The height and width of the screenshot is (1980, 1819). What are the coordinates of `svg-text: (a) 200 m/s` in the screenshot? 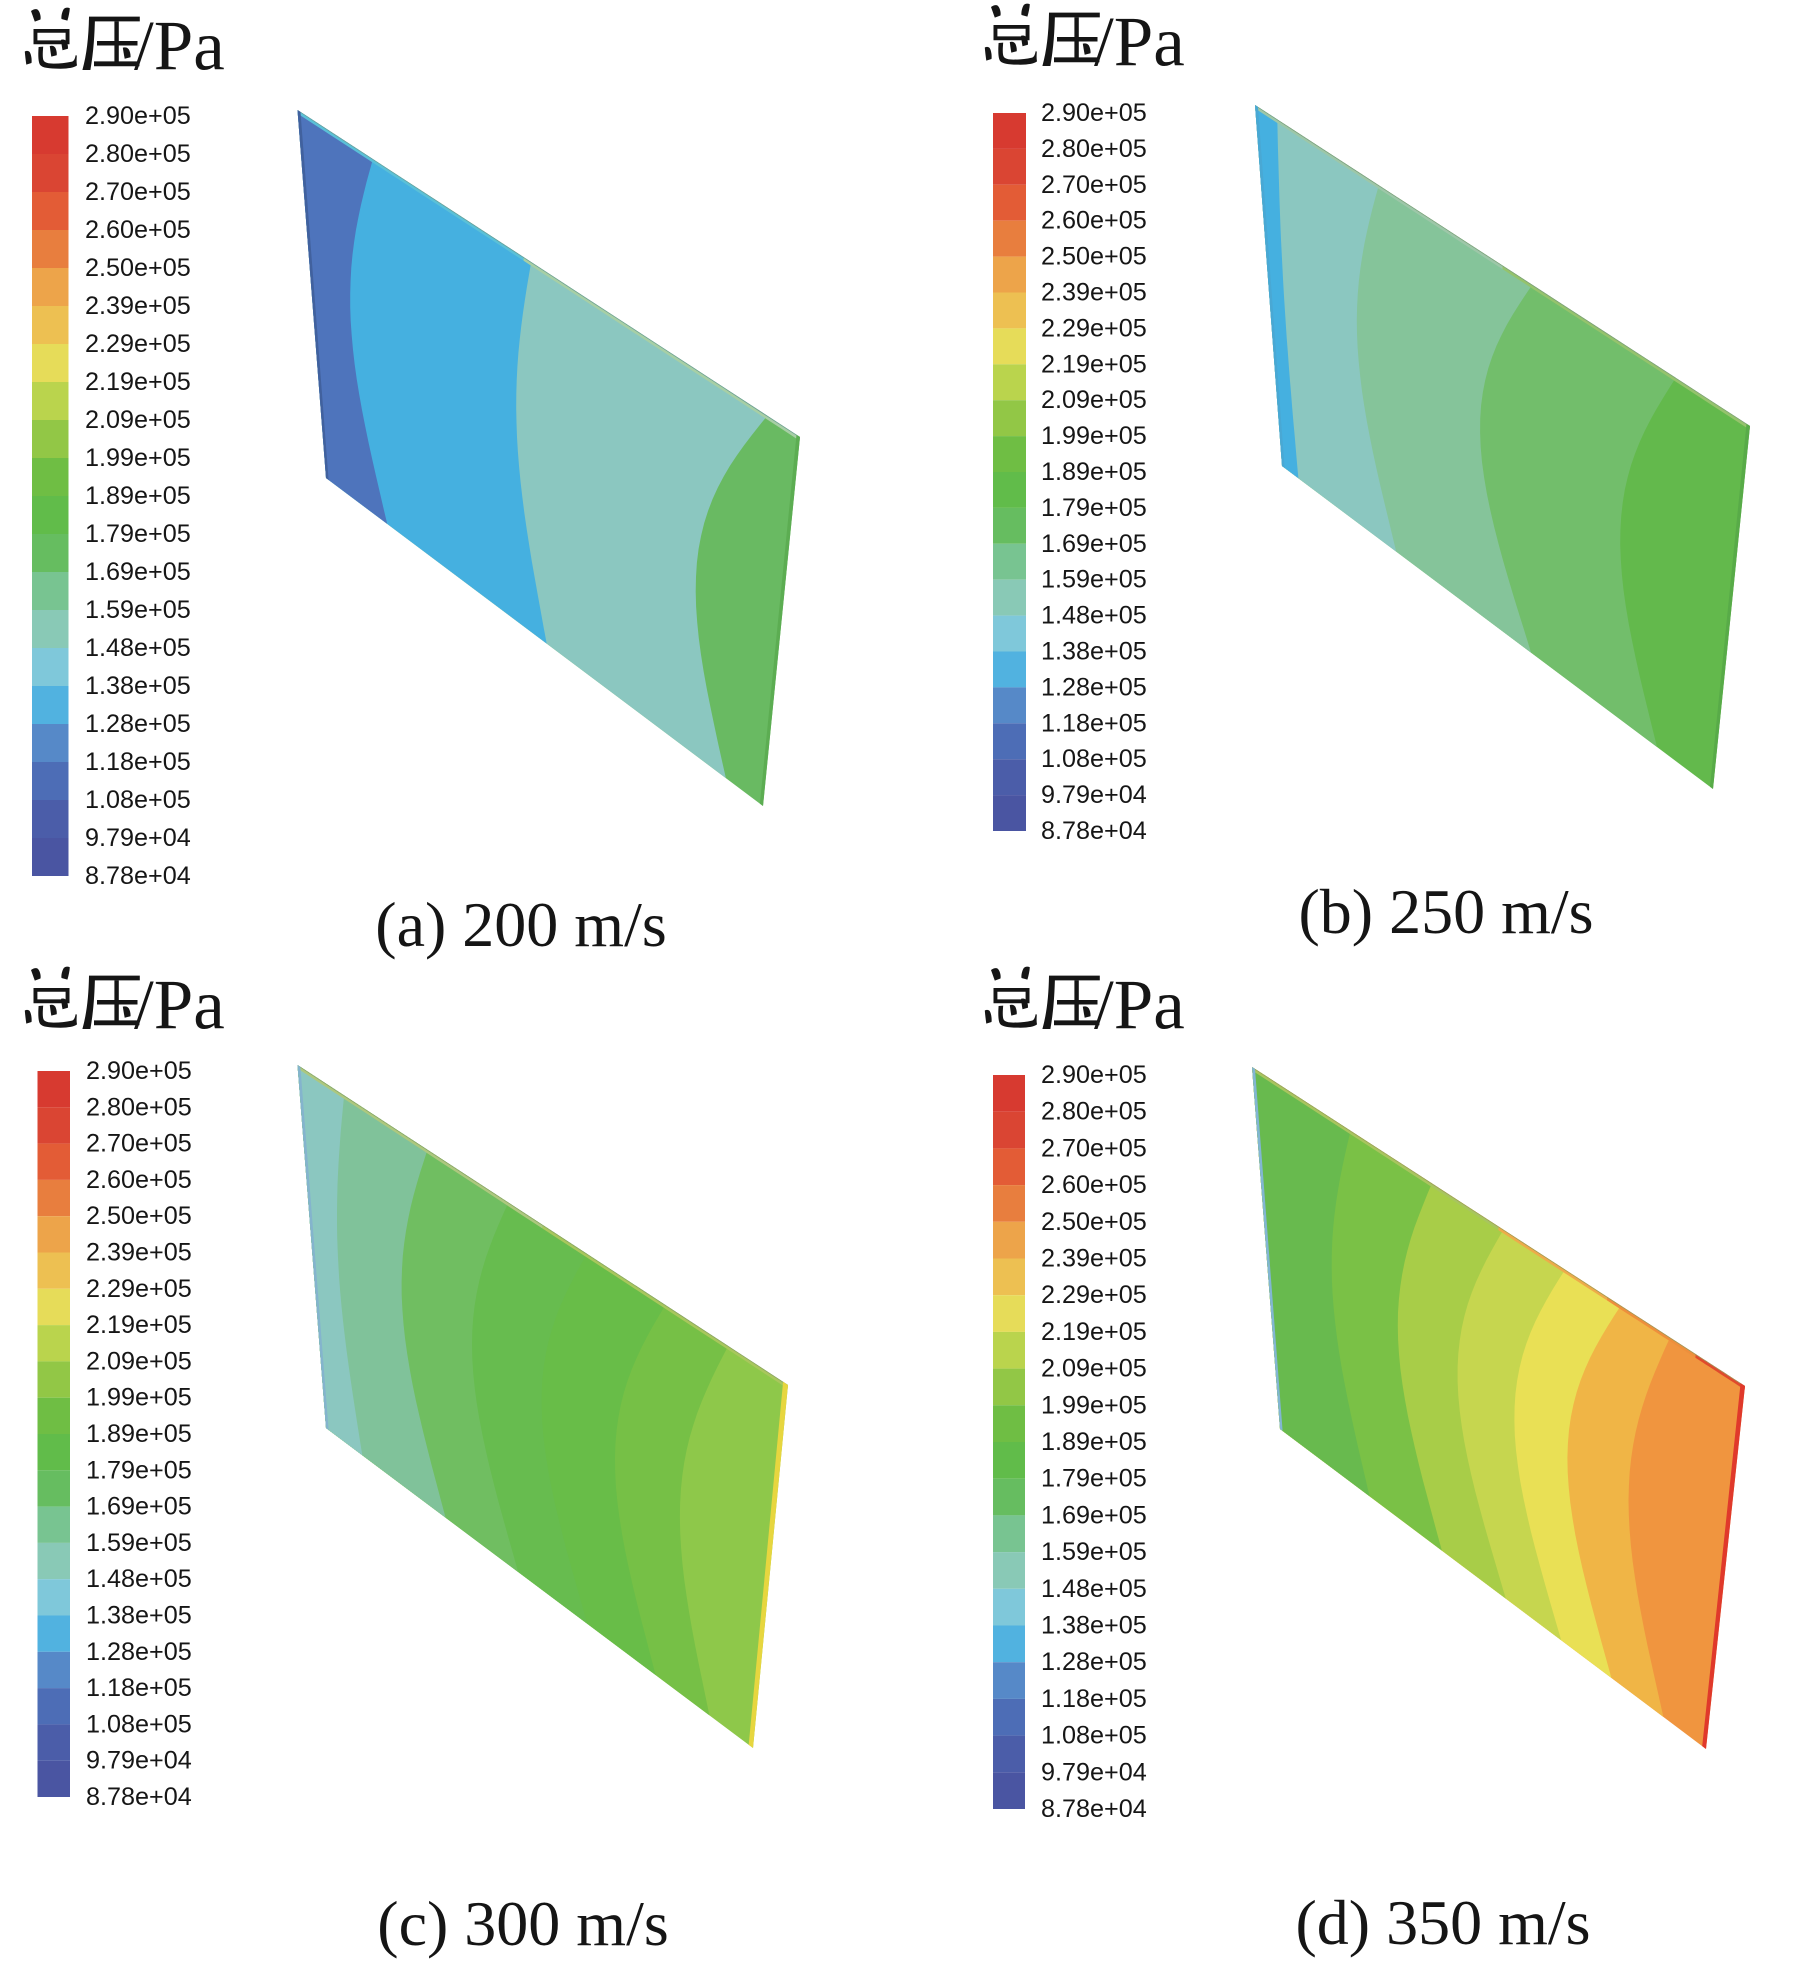 It's located at (521, 924).